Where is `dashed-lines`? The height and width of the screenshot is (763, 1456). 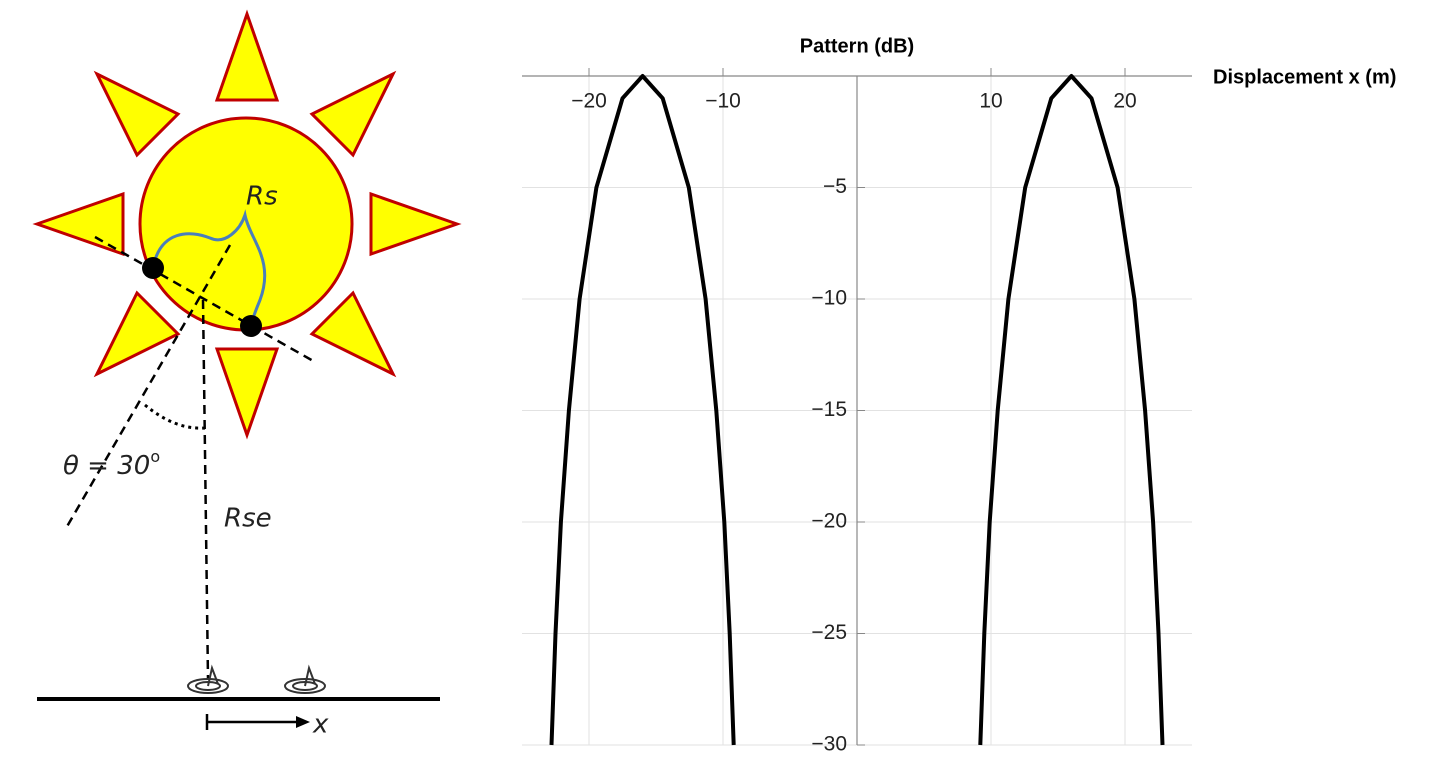
dashed-lines is located at coordinates (189, 458).